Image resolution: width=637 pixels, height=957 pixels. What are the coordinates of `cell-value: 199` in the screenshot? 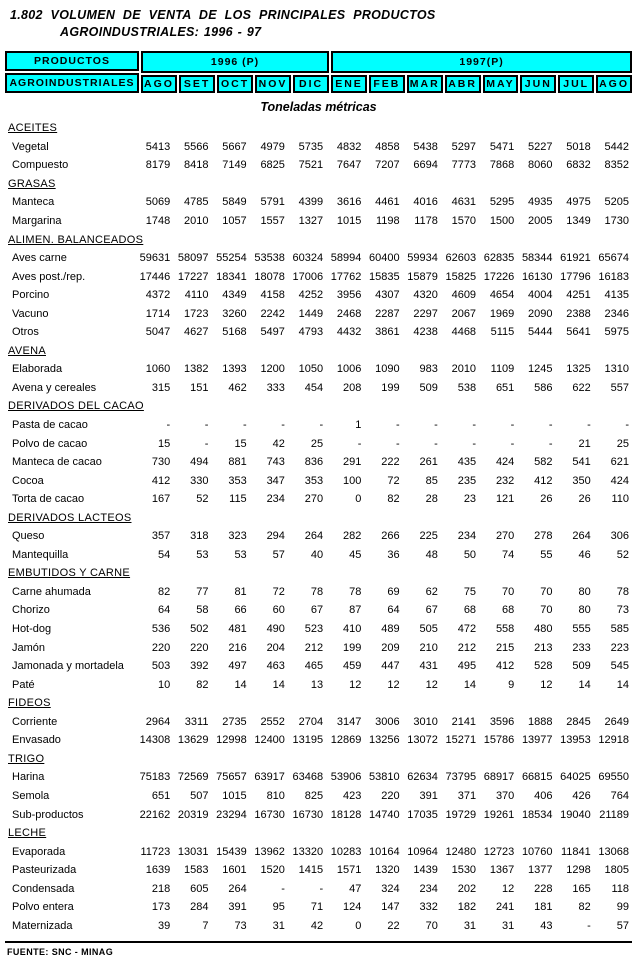 It's located at (390, 387).